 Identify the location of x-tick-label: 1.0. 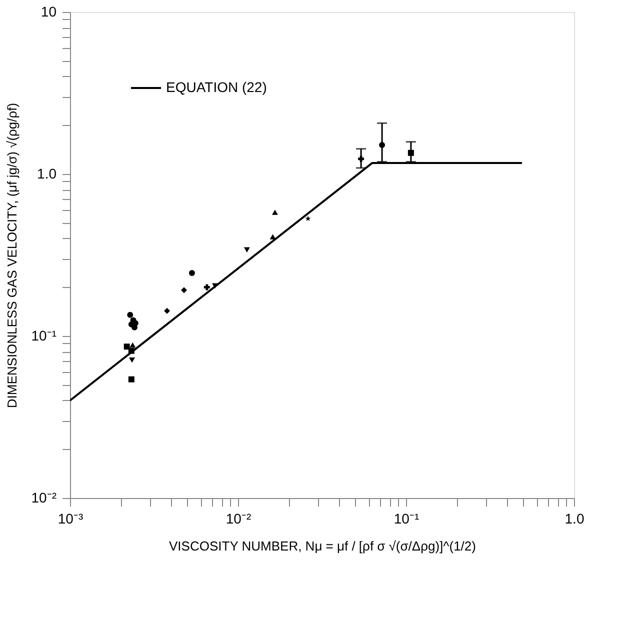
(574, 518).